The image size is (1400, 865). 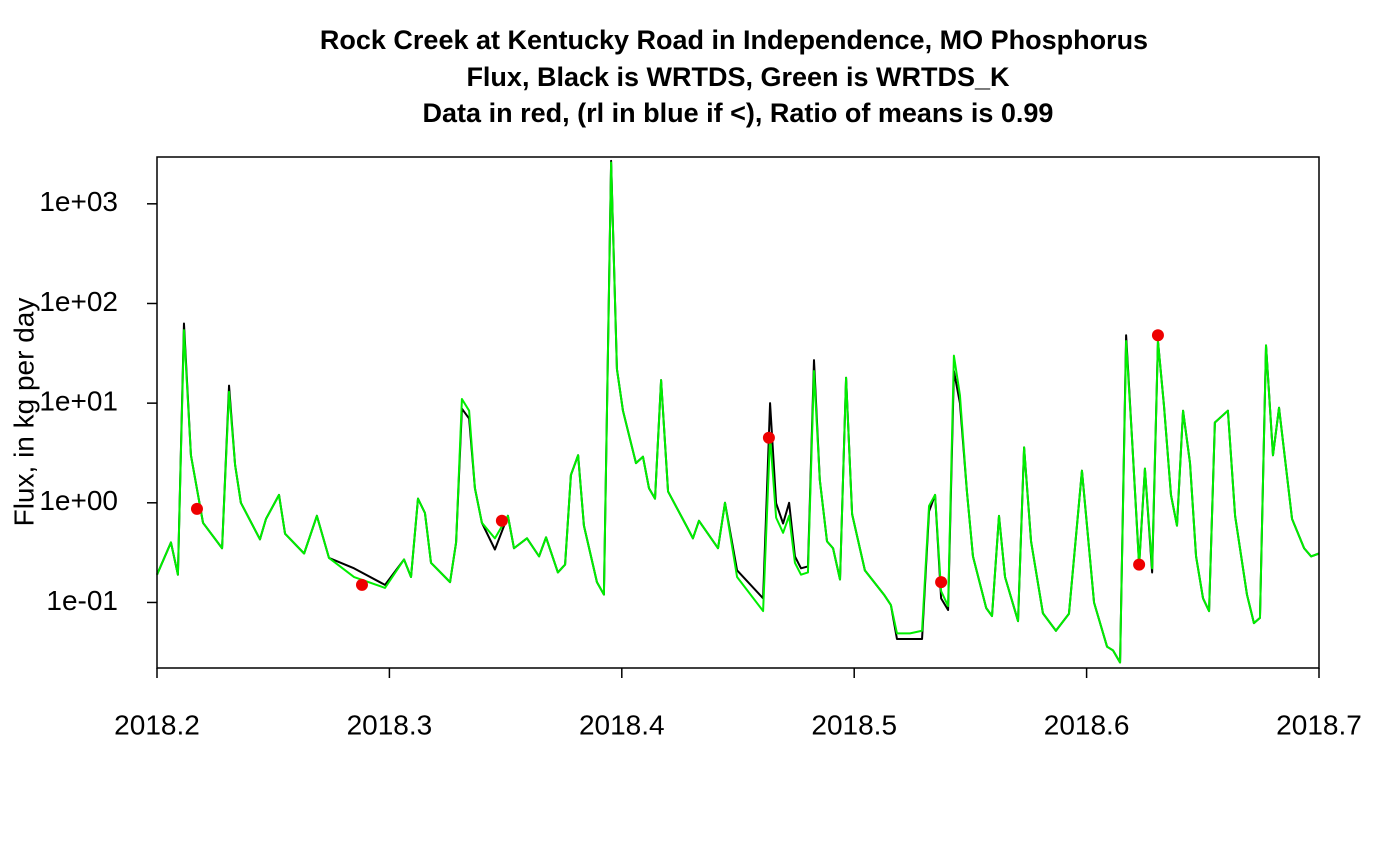 What do you see at coordinates (23, 412) in the screenshot?
I see `y-axis-label: Flux, in kg per day` at bounding box center [23, 412].